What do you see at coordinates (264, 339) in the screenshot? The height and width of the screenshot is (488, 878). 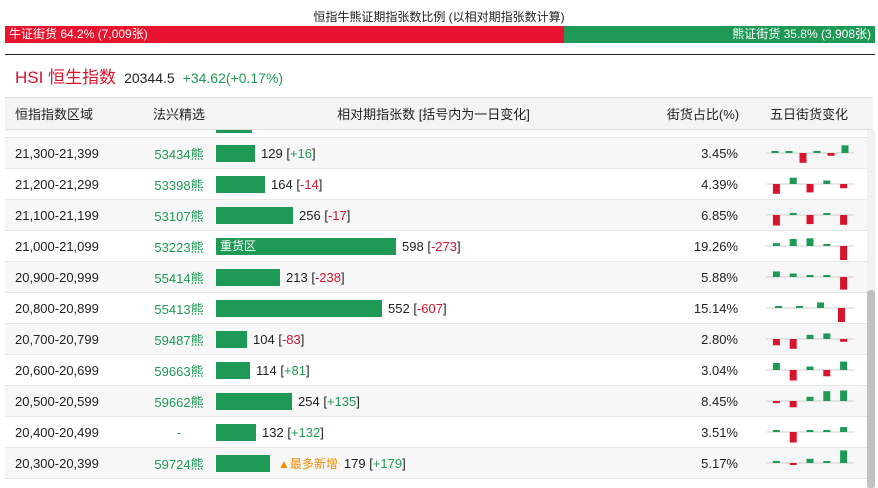 I see `count-value: 104` at bounding box center [264, 339].